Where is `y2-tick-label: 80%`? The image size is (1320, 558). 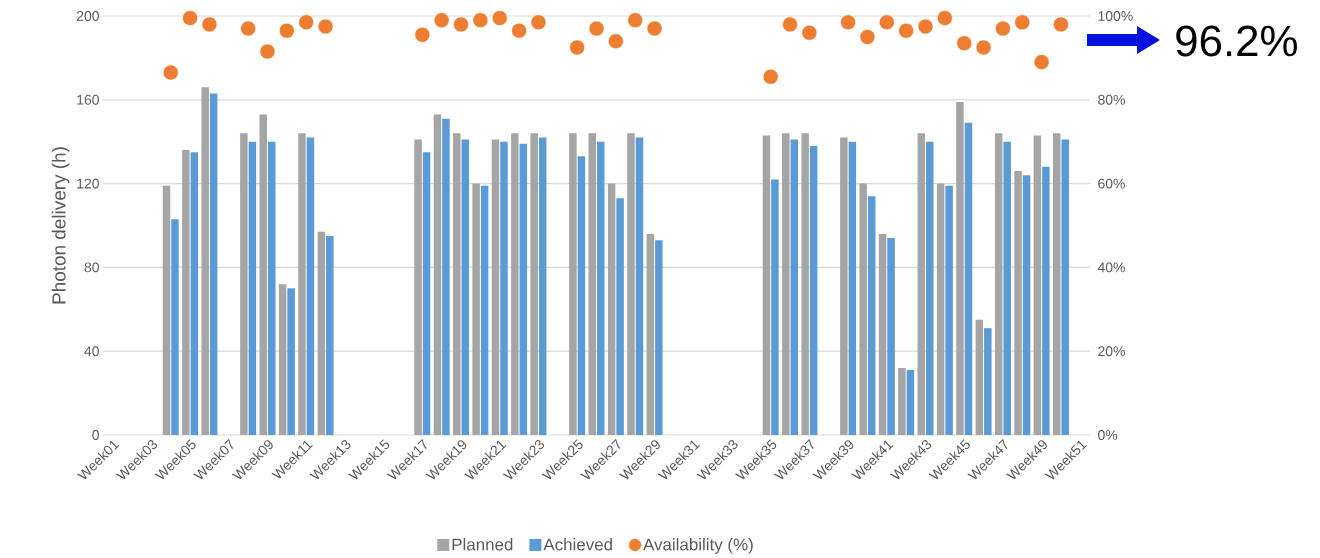 y2-tick-label: 80% is located at coordinates (1111, 99).